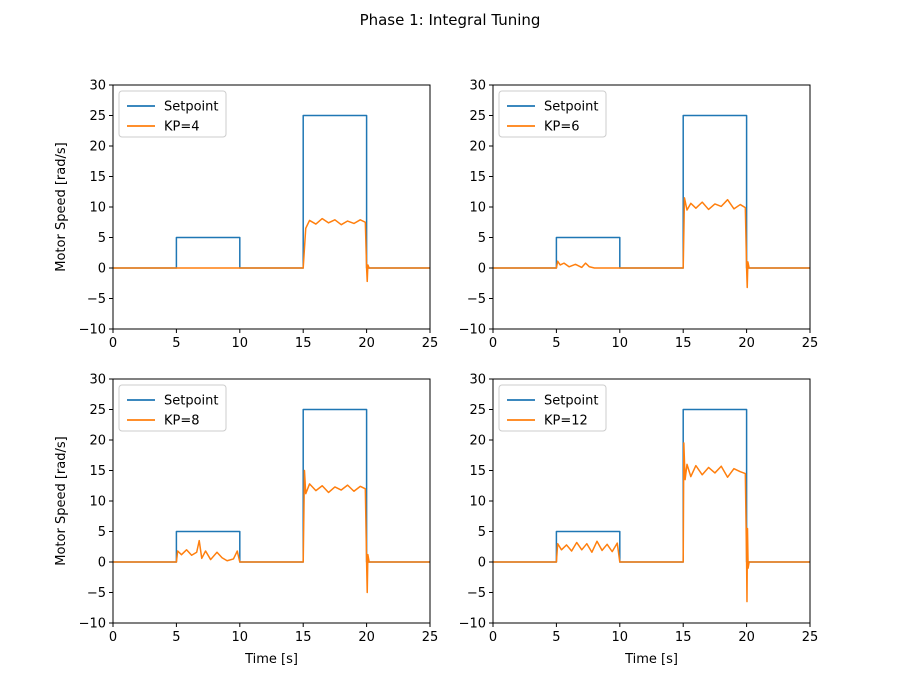 Image resolution: width=900 pixels, height=700 pixels. I want to click on legend: Setpoint KP=8, so click(172, 408).